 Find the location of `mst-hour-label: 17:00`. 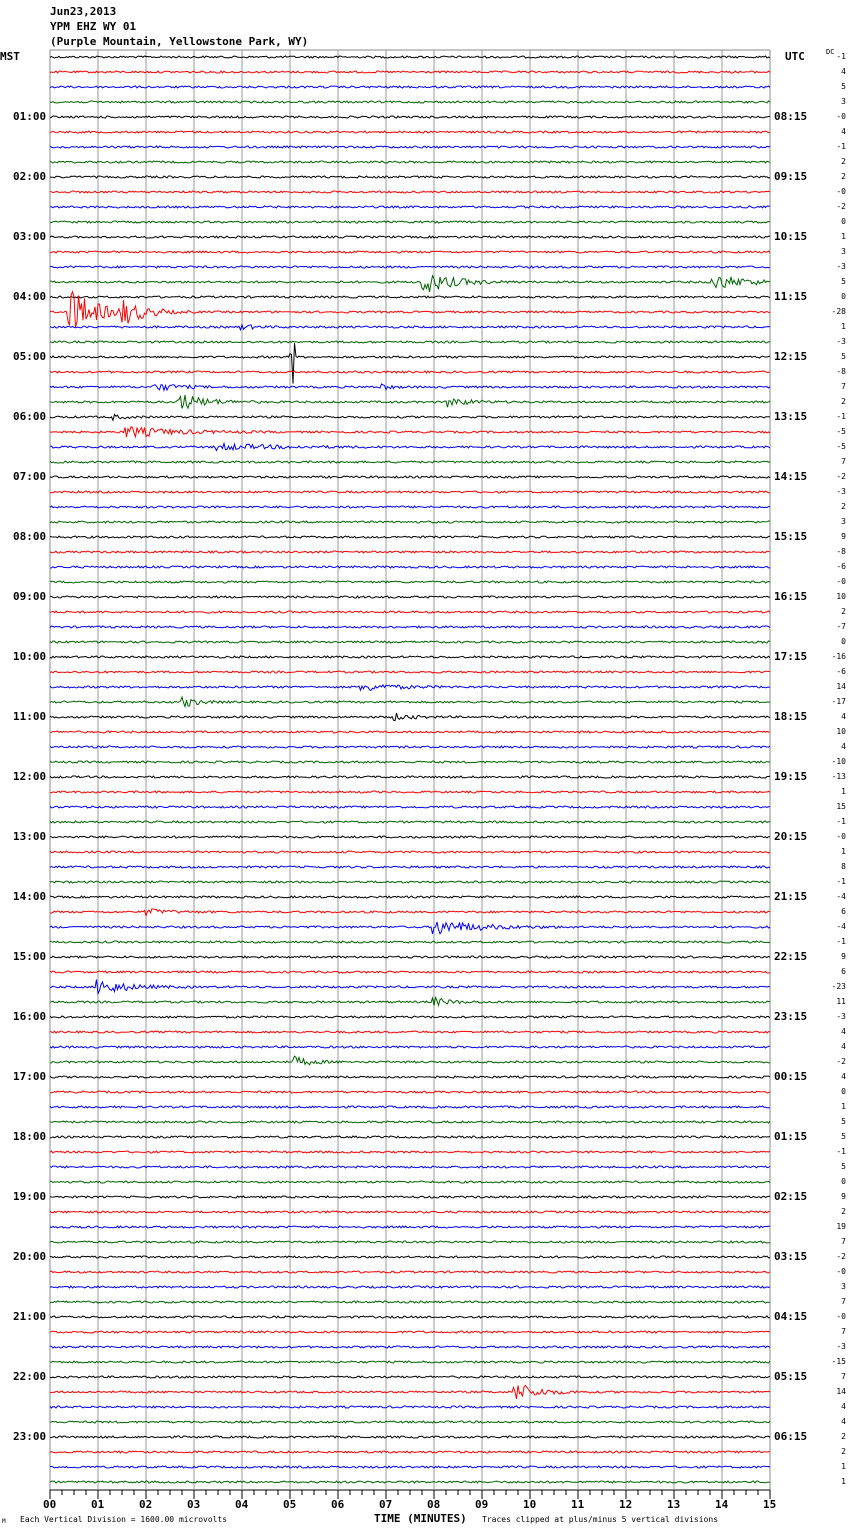

mst-hour-label: 17:00 is located at coordinates (30, 1076).